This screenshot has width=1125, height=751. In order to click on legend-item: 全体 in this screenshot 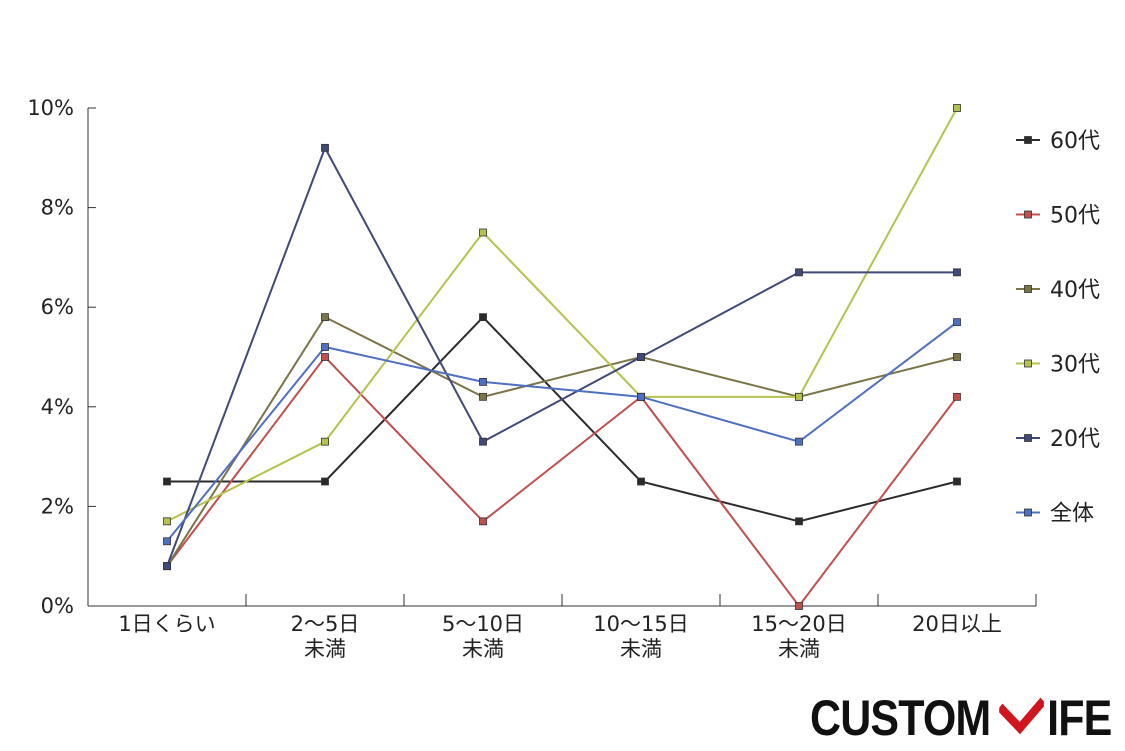, I will do `click(1055, 514)`.